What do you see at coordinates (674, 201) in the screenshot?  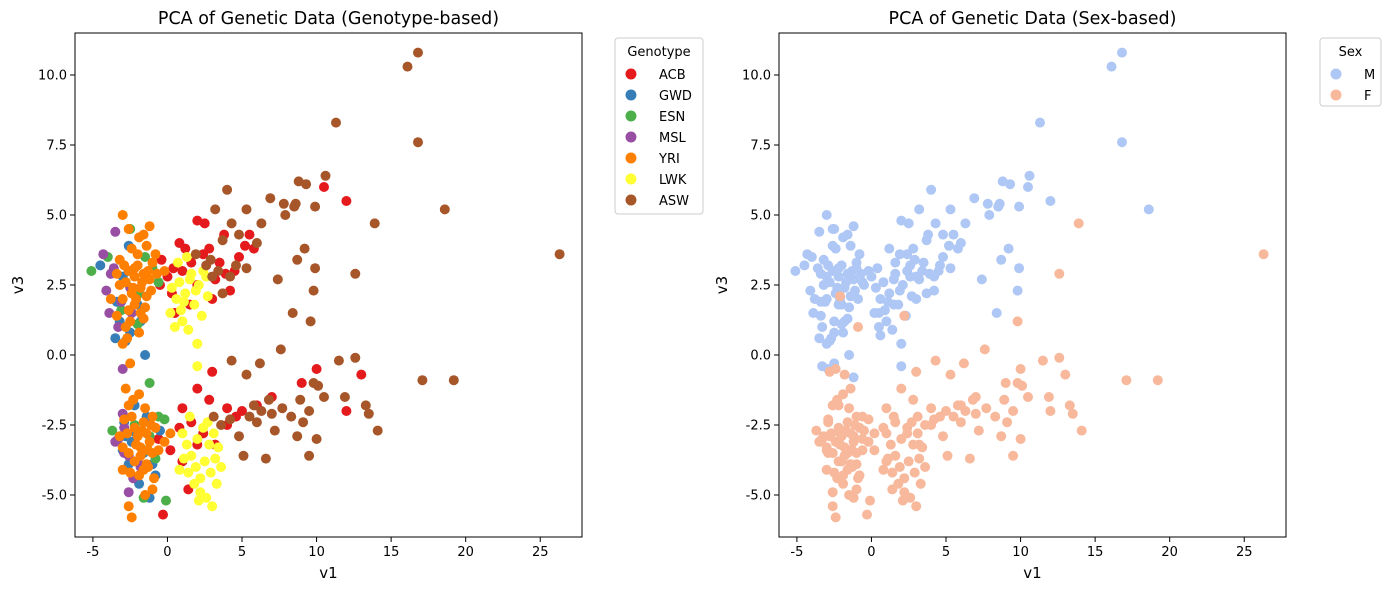 I see `legend-label: ASW` at bounding box center [674, 201].